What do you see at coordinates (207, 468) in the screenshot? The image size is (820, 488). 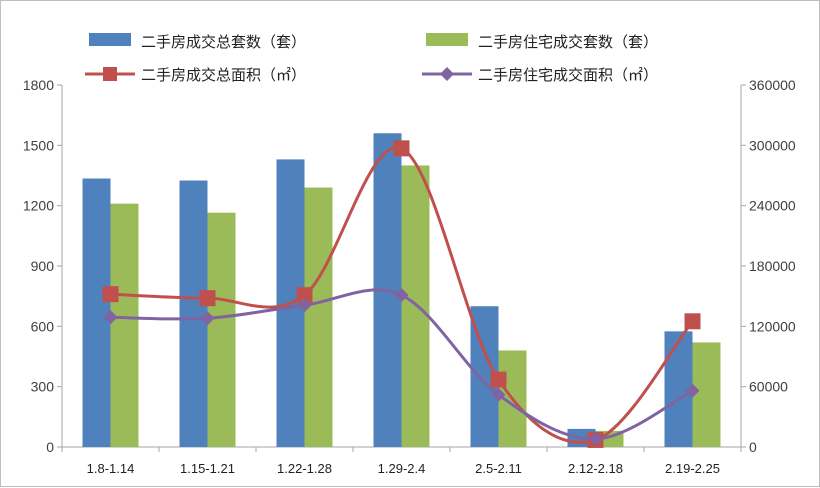 I see `x-tick-label: 1.15-1.21` at bounding box center [207, 468].